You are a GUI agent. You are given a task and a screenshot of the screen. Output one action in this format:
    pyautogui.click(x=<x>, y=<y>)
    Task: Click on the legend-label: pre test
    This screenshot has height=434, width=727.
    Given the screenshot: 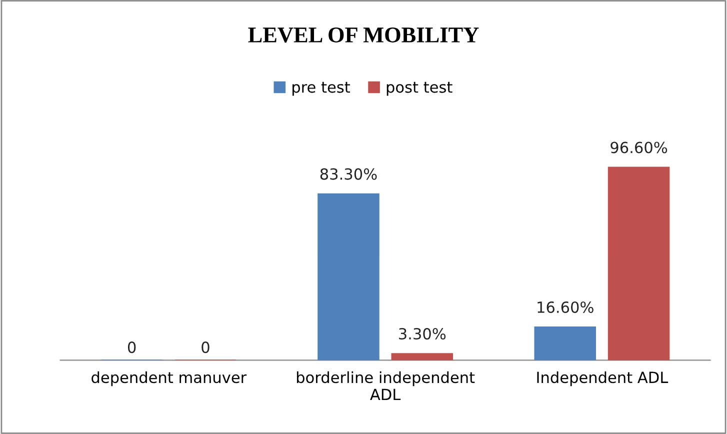 What is the action you would take?
    pyautogui.click(x=321, y=89)
    